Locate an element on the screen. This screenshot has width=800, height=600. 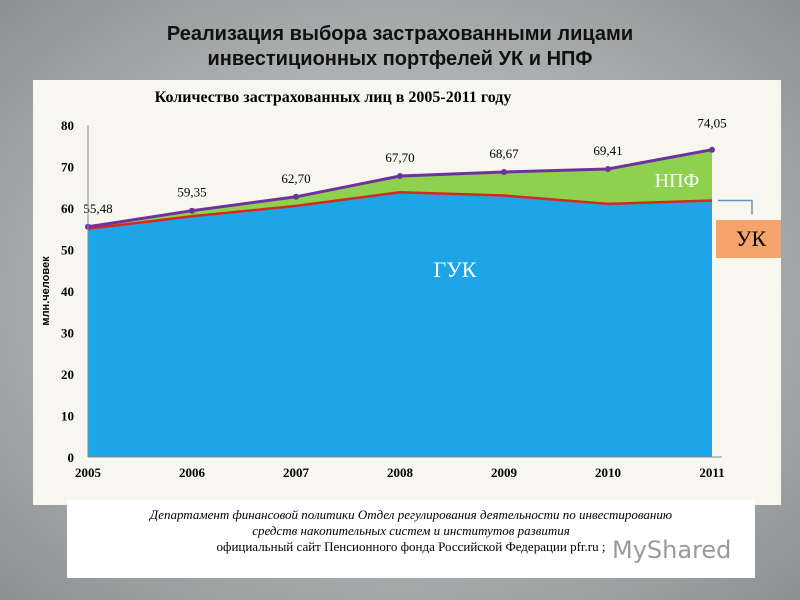
area-npf is located at coordinates (400, 189).